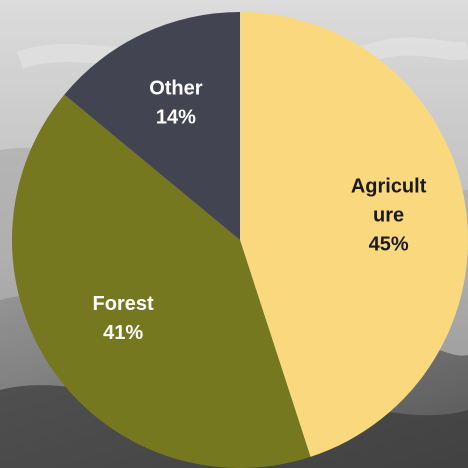 The height and width of the screenshot is (468, 468). What do you see at coordinates (176, 103) in the screenshot?
I see `slice-label-other: Other 14%` at bounding box center [176, 103].